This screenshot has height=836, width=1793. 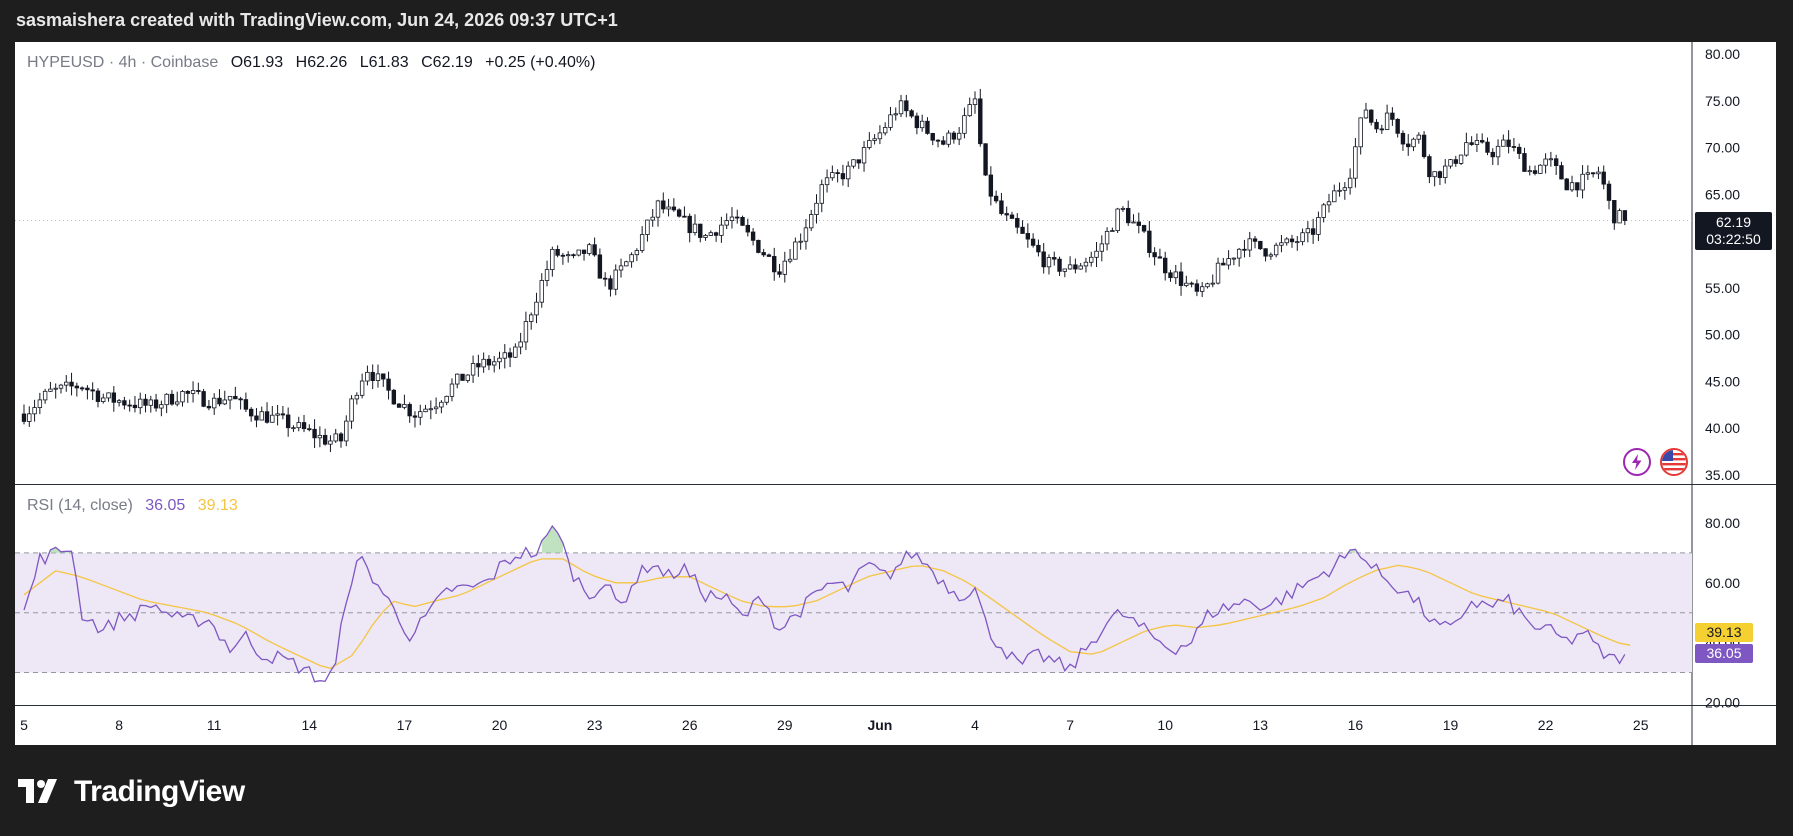 I want to click on price-axis-tick: 65.00, so click(x=1722, y=194).